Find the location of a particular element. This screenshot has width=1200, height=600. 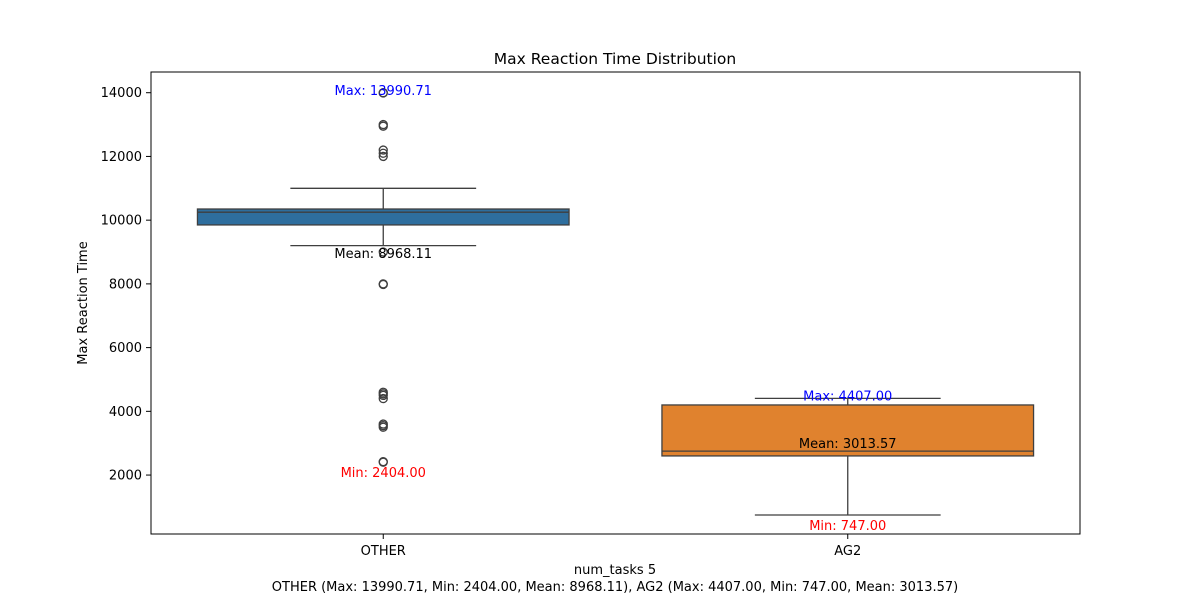

chart-title: Max Reaction Time Distribution is located at coordinates (615, 59).